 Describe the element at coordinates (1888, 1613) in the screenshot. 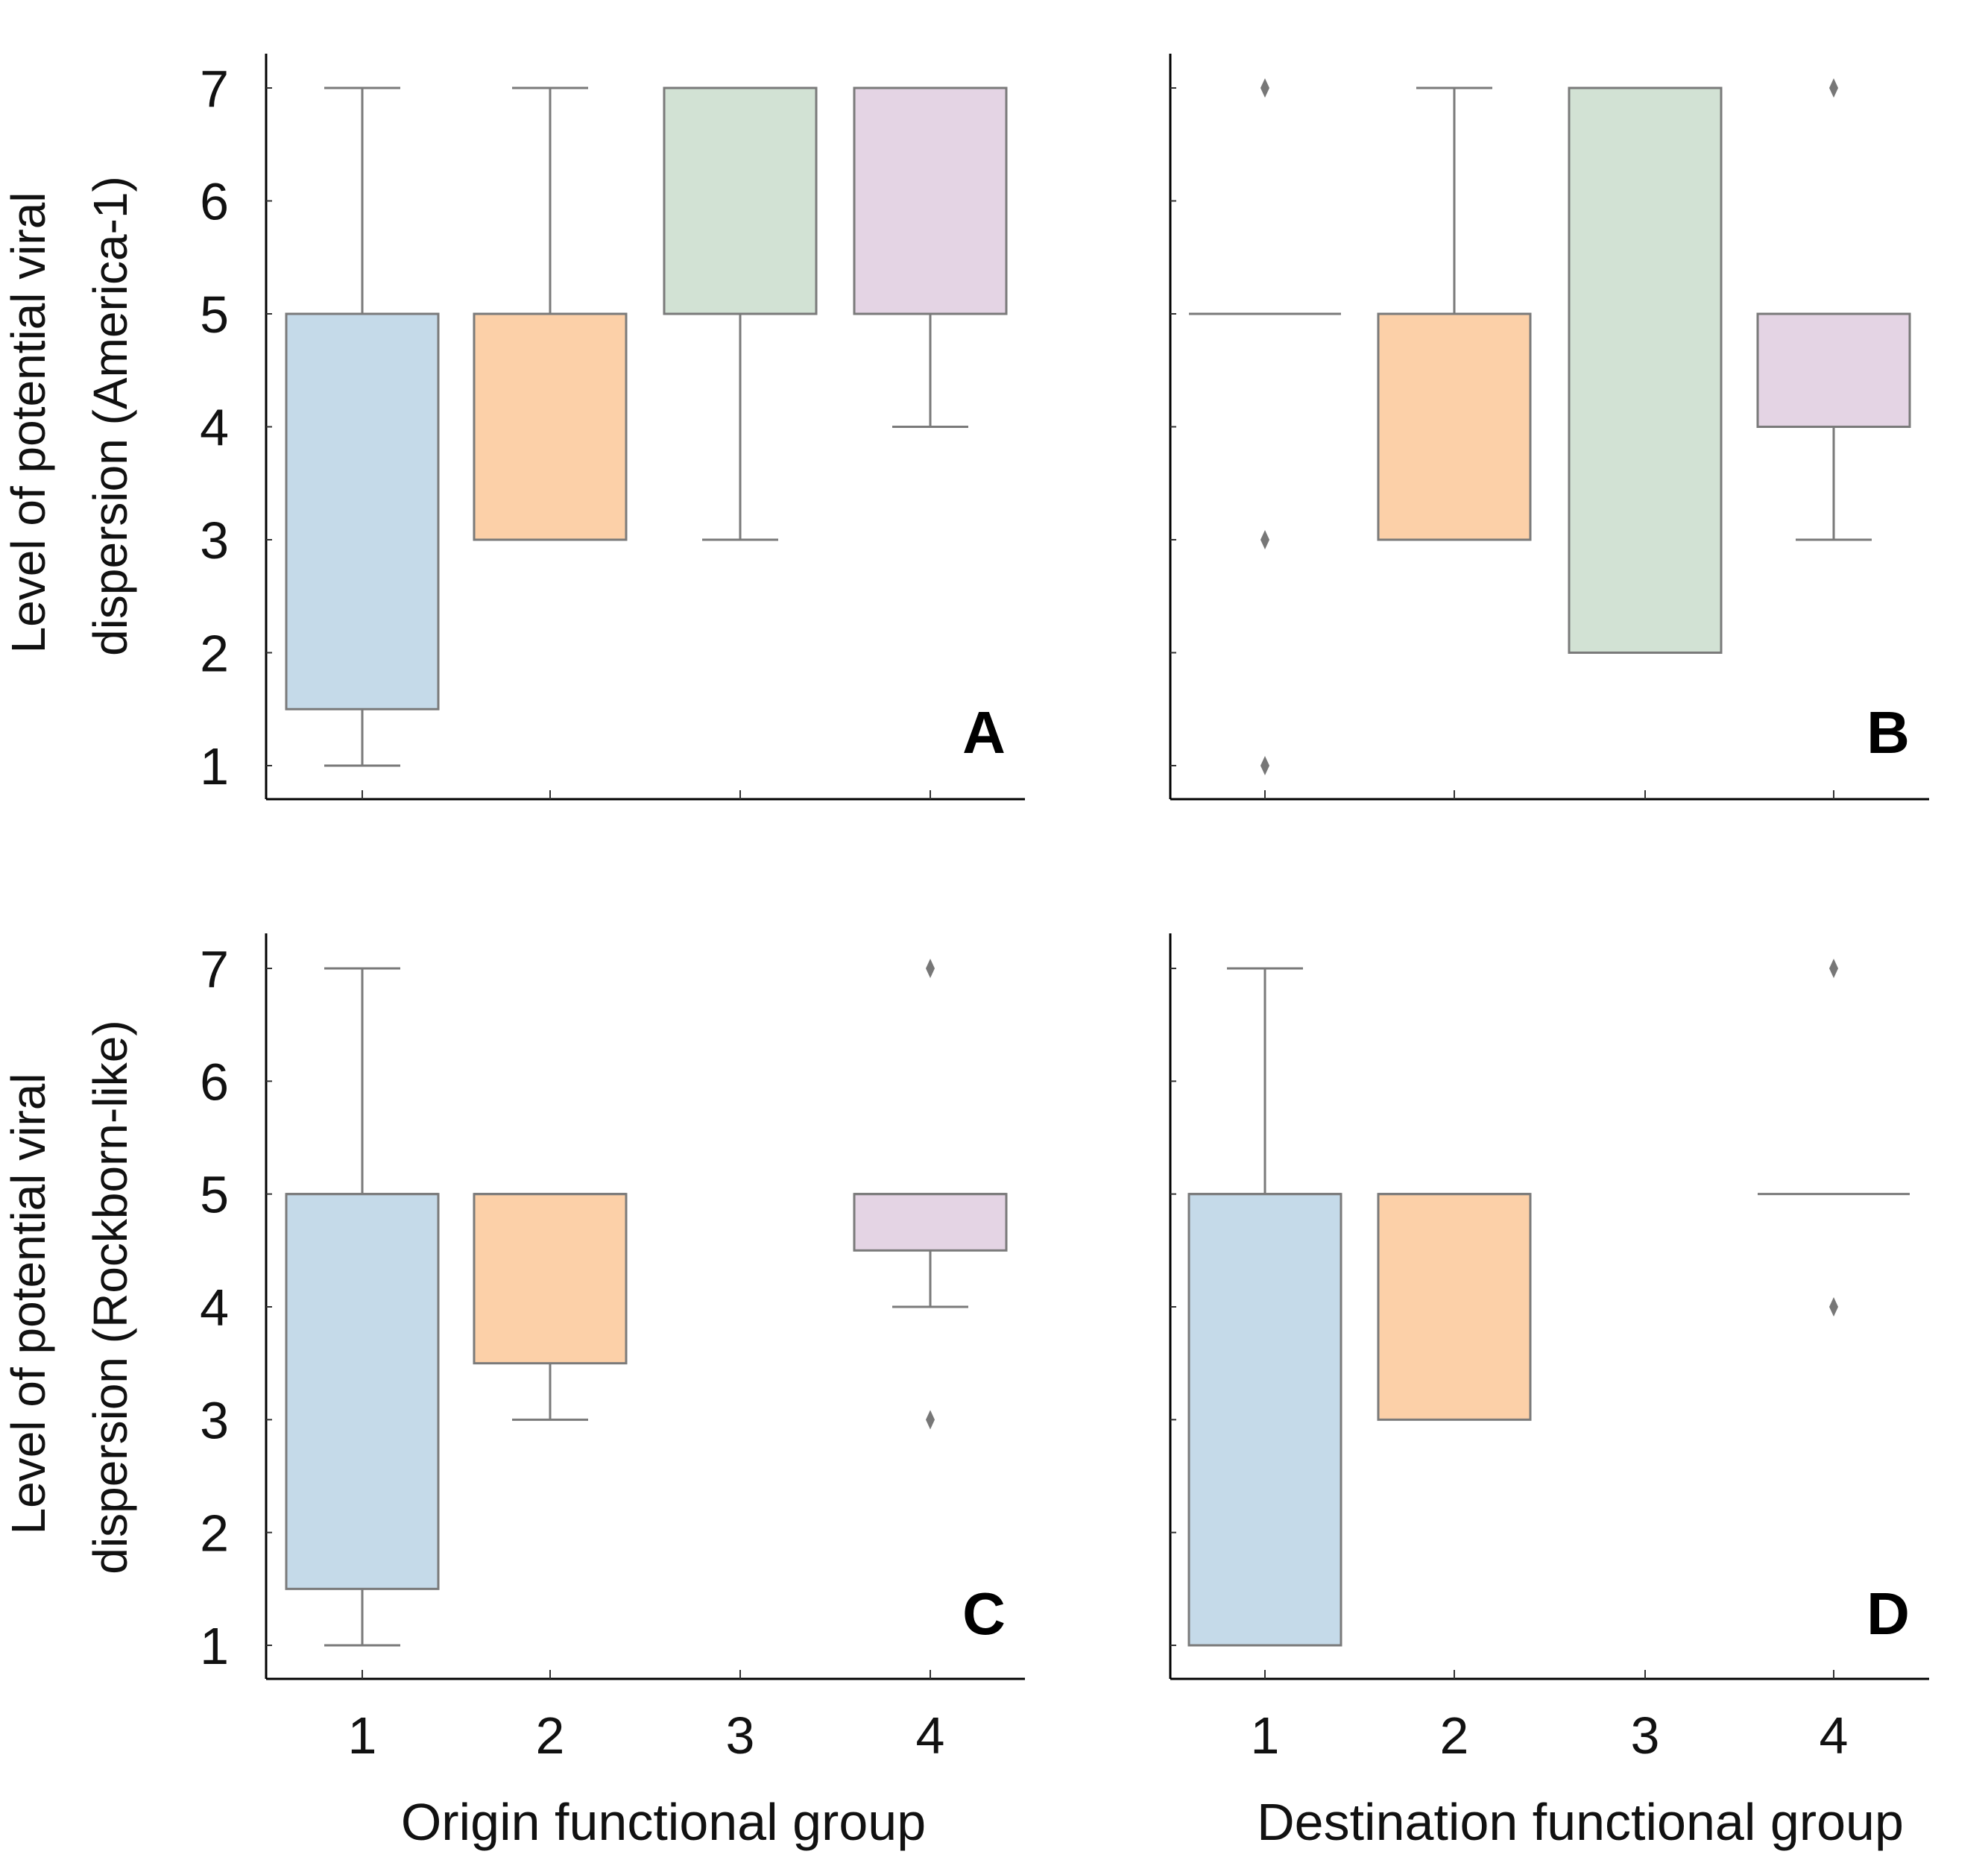

I see `panel-letter: D` at that location.